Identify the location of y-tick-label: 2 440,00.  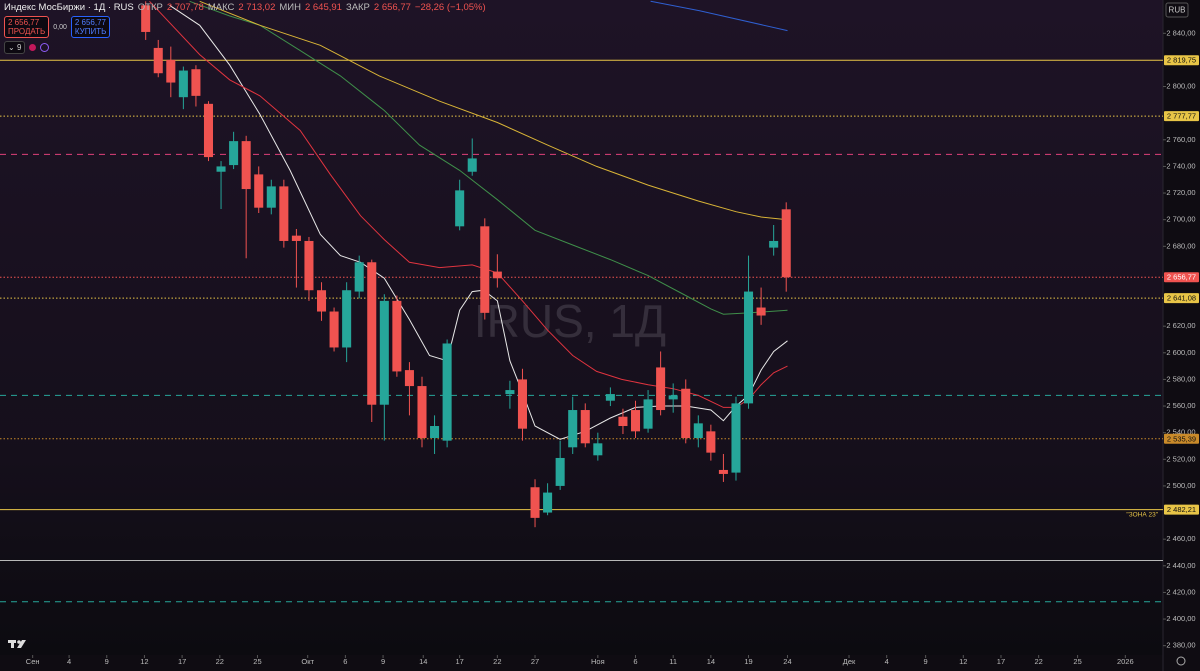
(1180, 565).